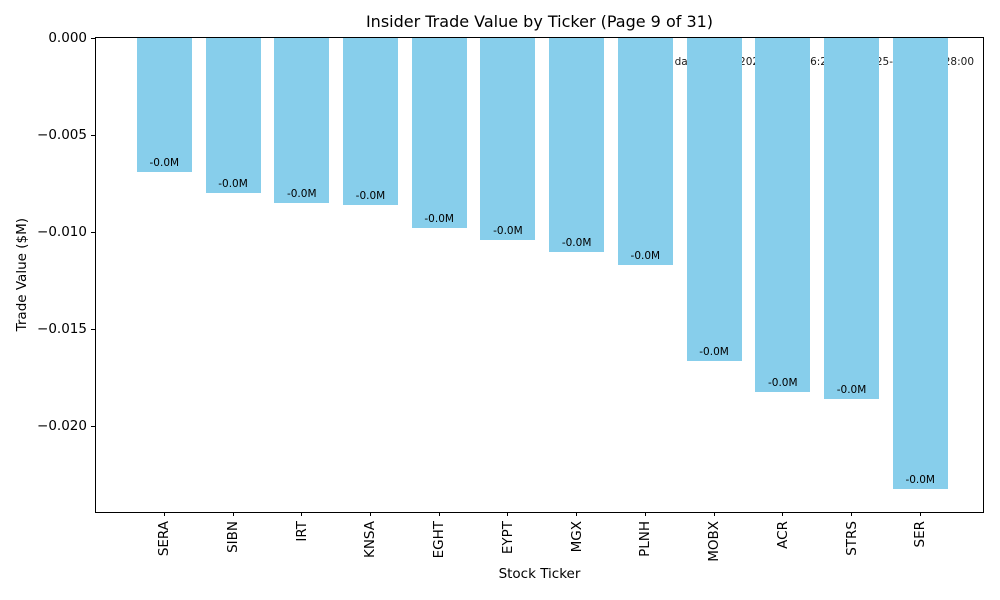  I want to click on x-tick-eypt, so click(508, 514).